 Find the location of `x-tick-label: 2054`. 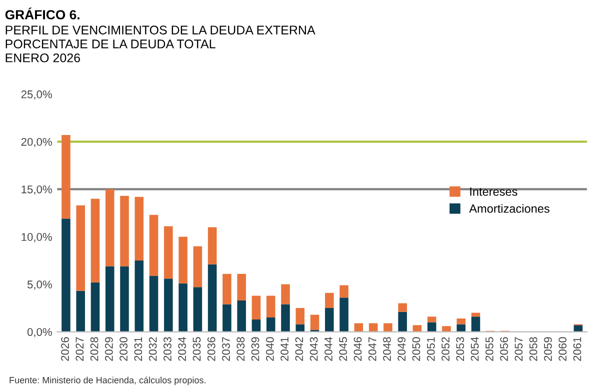

x-tick-label: 2054 is located at coordinates (474, 349).